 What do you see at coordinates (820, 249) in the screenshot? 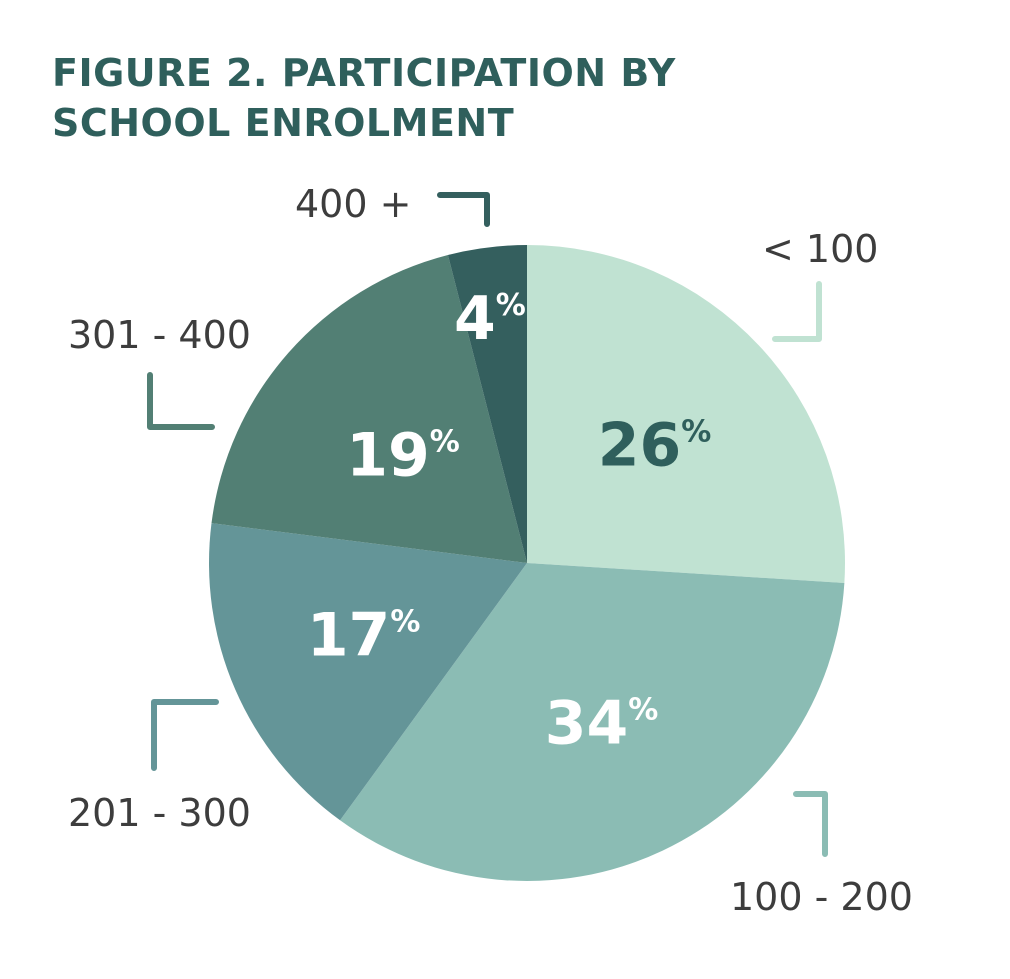
I see `category-label: < 100` at bounding box center [820, 249].